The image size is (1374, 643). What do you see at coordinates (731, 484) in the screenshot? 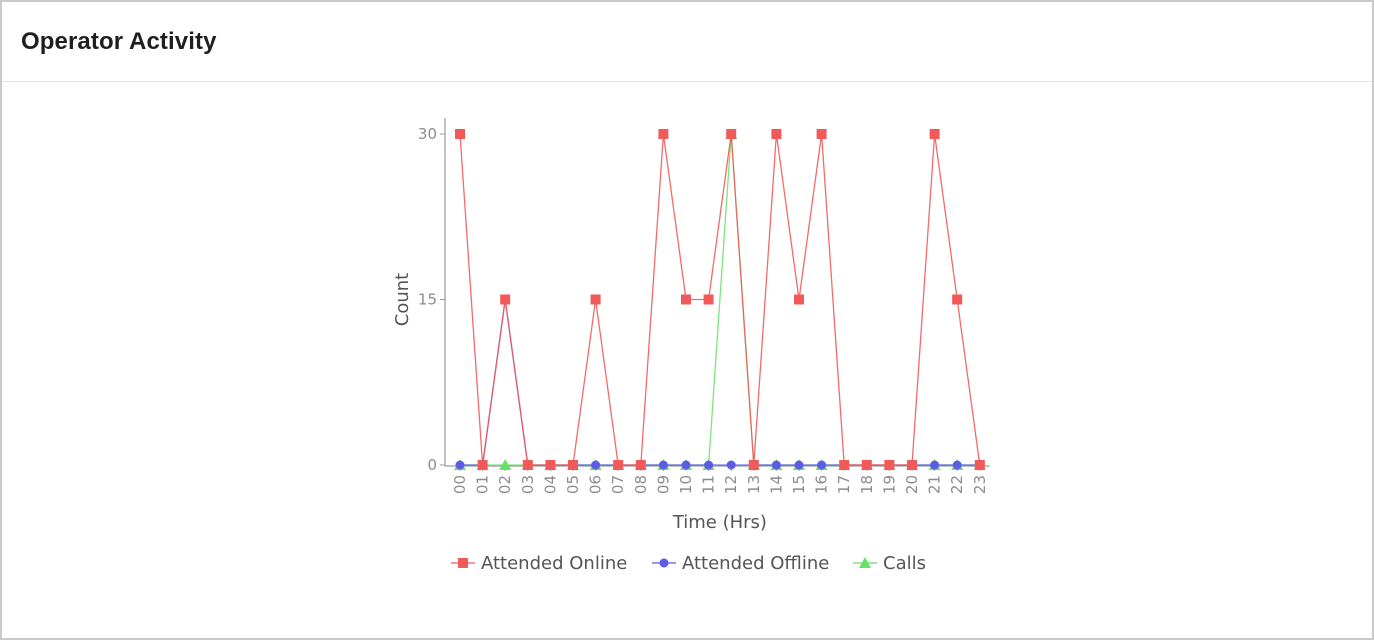
I see `x-tick-label: 12` at bounding box center [731, 484].